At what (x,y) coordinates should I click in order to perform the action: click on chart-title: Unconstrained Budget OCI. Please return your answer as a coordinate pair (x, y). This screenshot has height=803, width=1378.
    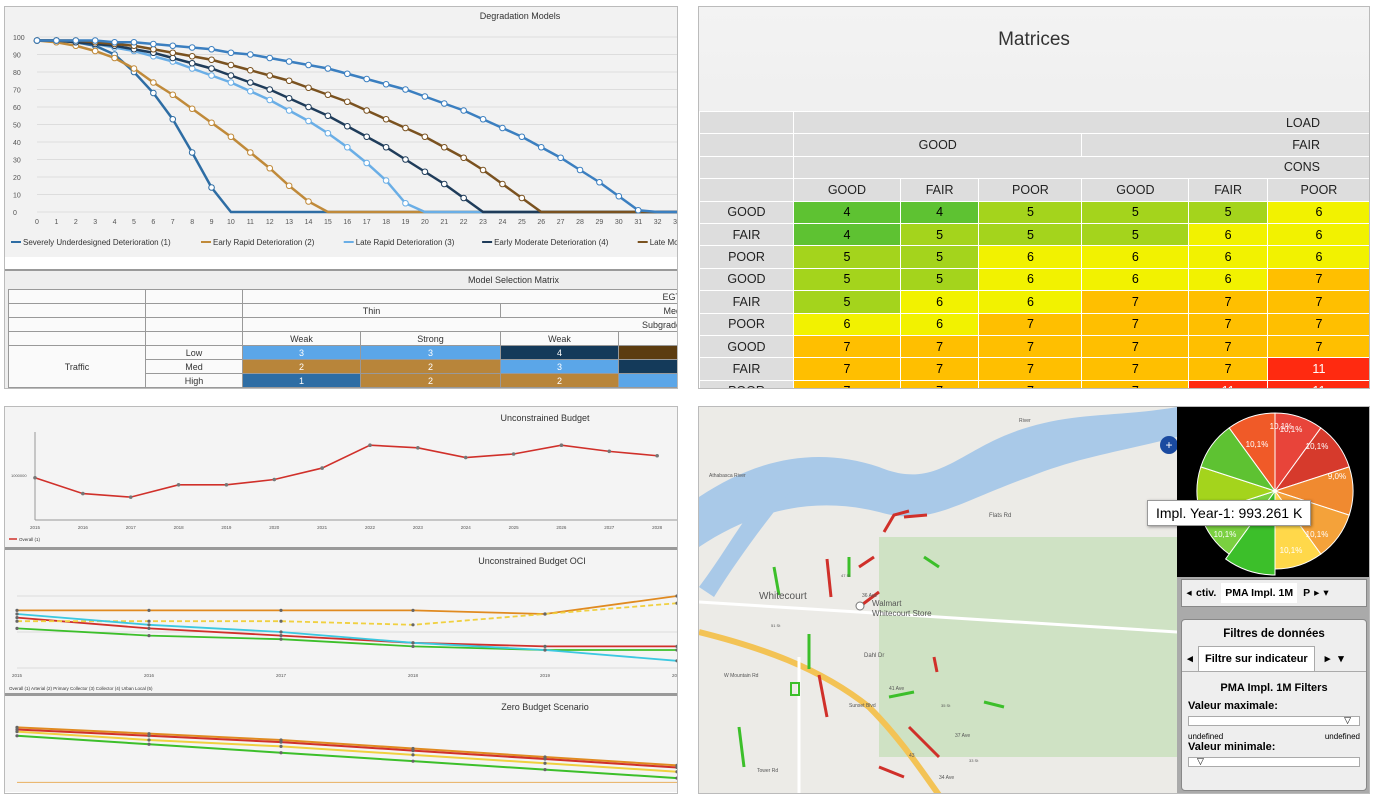
    Looking at the image, I should click on (532, 561).